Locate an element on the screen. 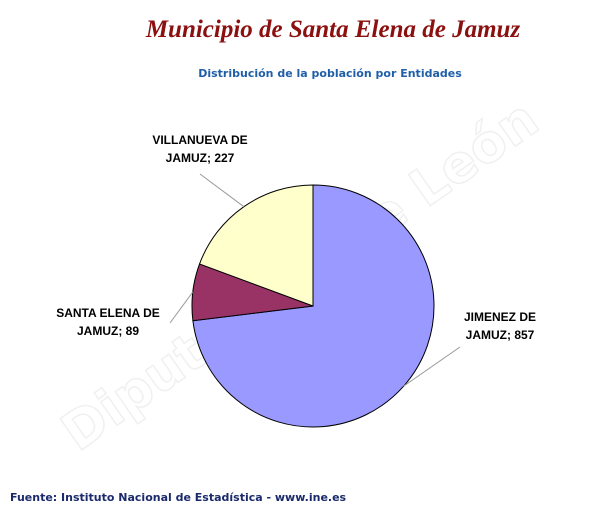 The image size is (616, 517). chart-title: Municipio de Santa Elena de Jamuz is located at coordinates (333, 29).